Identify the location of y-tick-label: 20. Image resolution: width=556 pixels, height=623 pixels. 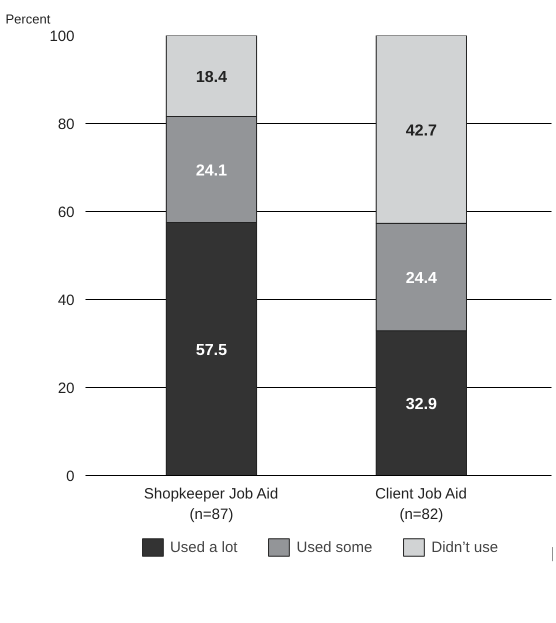
(66, 388).